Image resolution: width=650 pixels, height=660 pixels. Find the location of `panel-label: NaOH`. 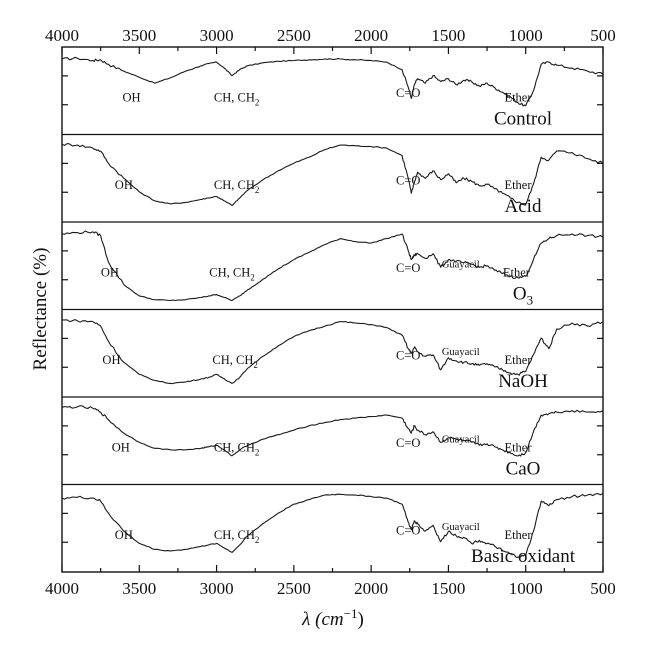

panel-label: NaOH is located at coordinates (523, 381).